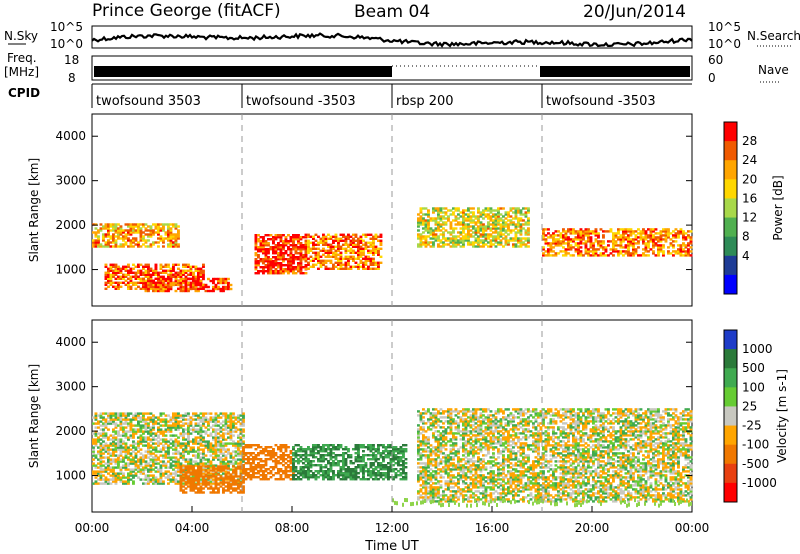  Describe the element at coordinates (392, 458) in the screenshot. I see `velocity-echo-data` at that location.